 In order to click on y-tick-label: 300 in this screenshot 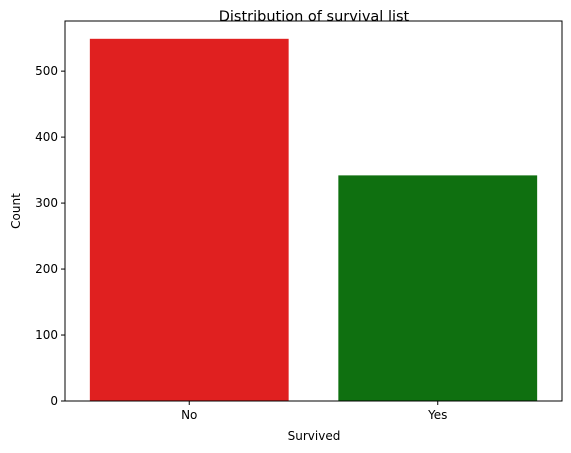, I will do `click(46, 203)`.